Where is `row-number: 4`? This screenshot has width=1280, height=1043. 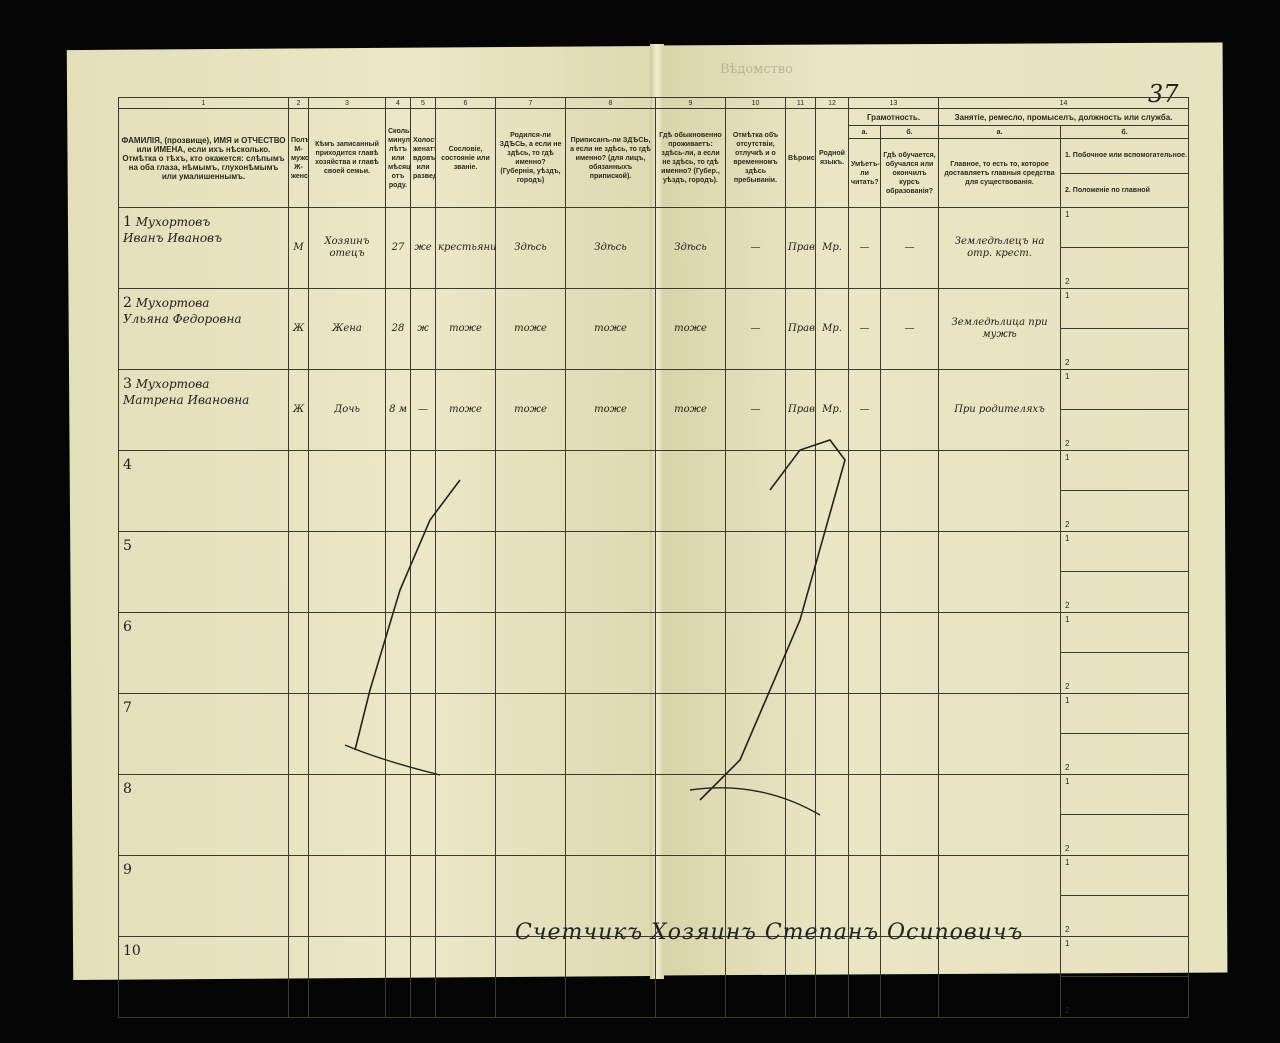
row-number: 4 is located at coordinates (127, 465).